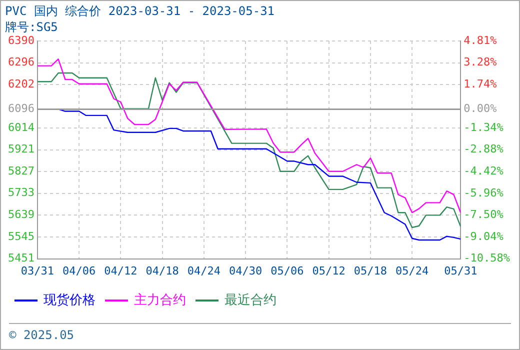  Describe the element at coordinates (70, 300) in the screenshot. I see `legend-label: 现货价格` at that location.